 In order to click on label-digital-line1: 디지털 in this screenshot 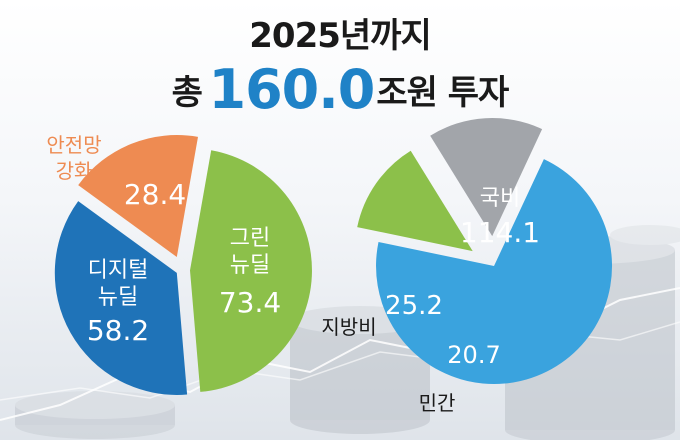, I will do `click(118, 270)`.